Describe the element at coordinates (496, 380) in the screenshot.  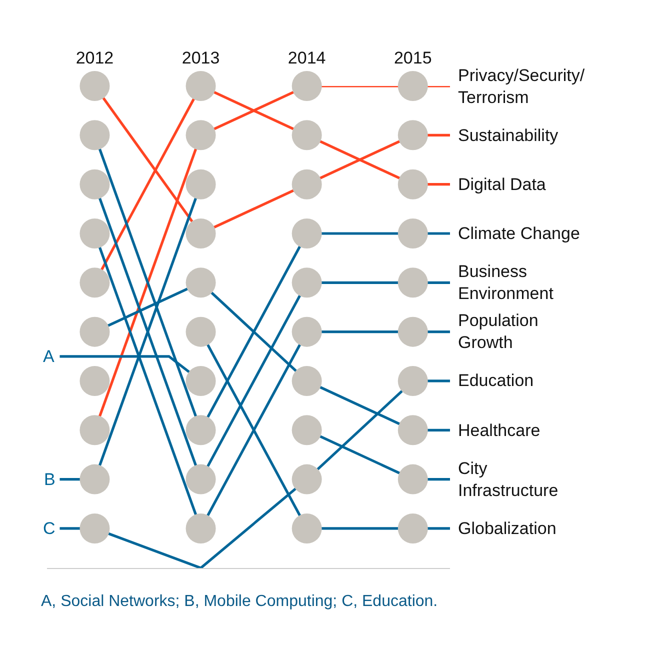
I see `series-label: Education` at that location.